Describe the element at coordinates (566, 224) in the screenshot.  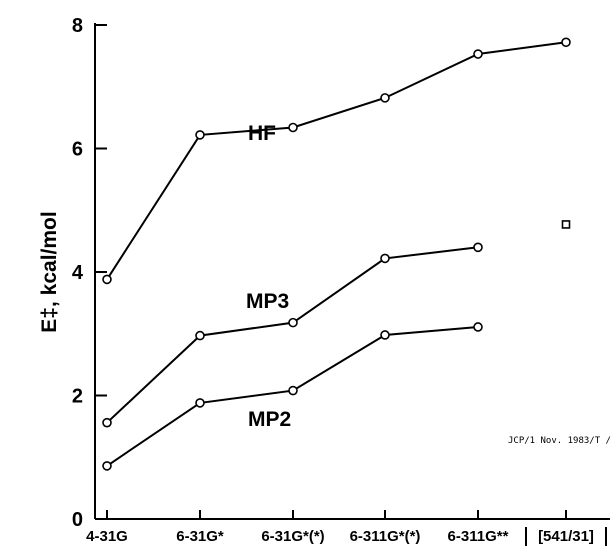
I see `square-data-point` at that location.